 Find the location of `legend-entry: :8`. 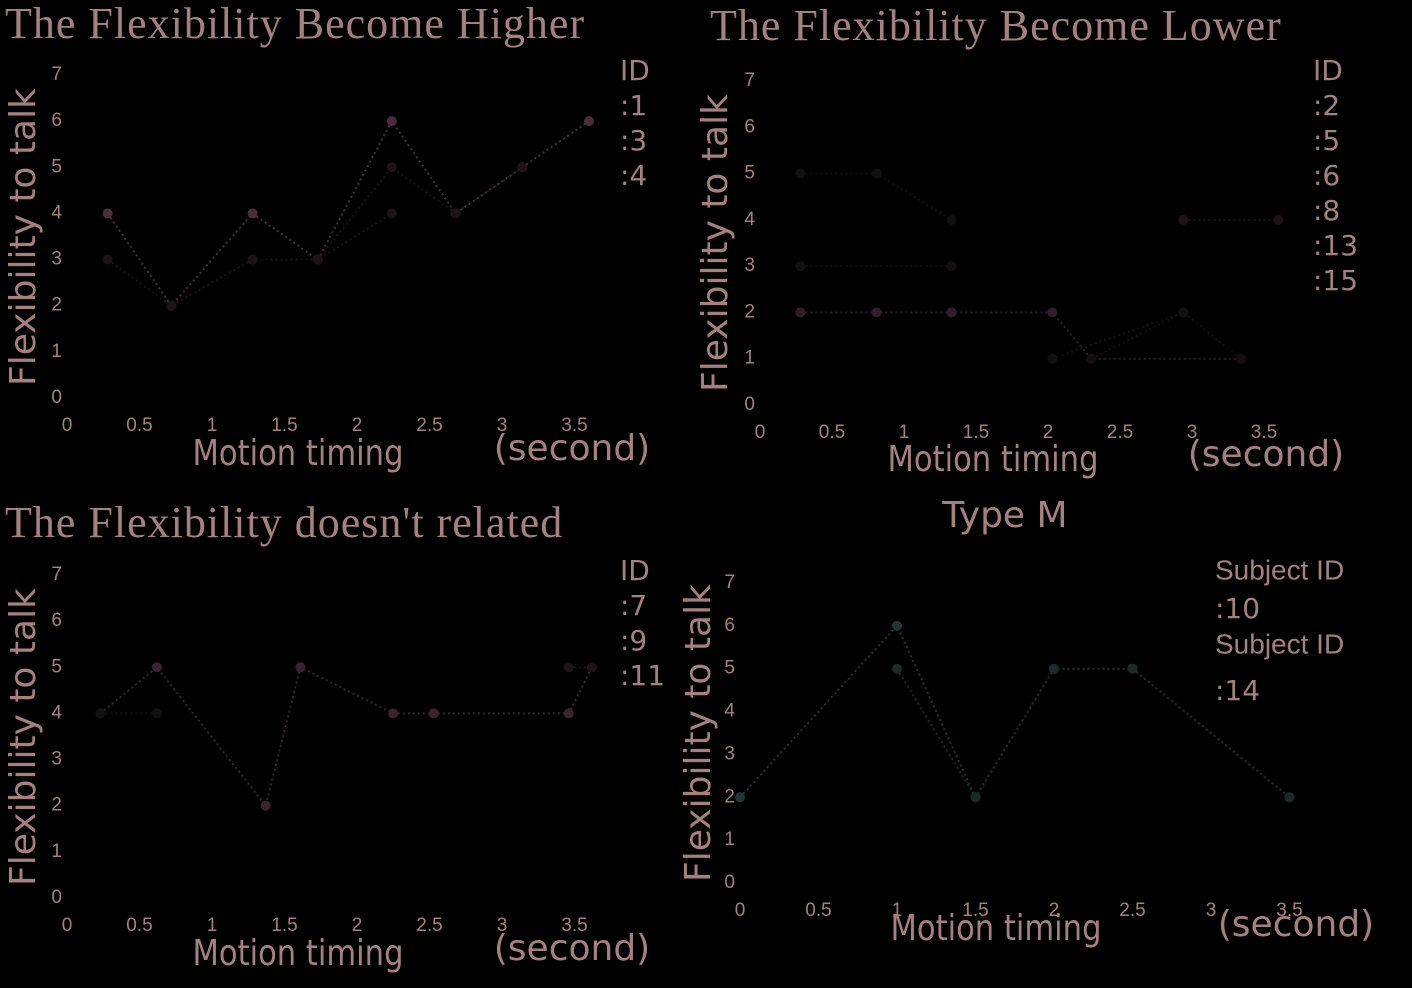

legend-entry: :8 is located at coordinates (1326, 210).